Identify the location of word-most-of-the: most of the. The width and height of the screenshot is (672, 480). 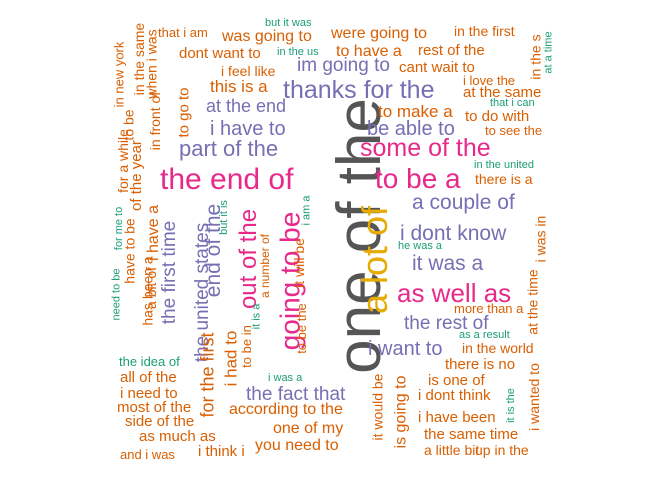
(154, 407).